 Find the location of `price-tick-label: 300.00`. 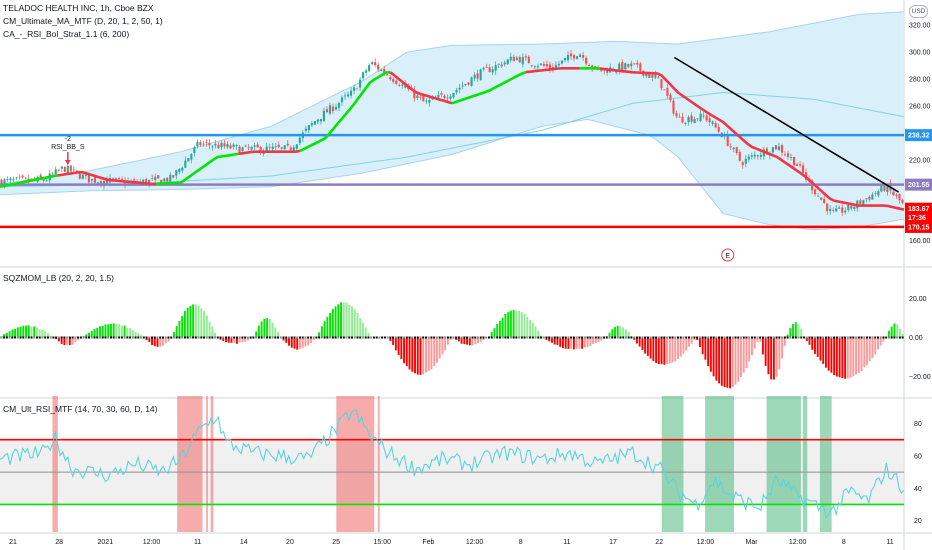

price-tick-label: 300.00 is located at coordinates (920, 53).